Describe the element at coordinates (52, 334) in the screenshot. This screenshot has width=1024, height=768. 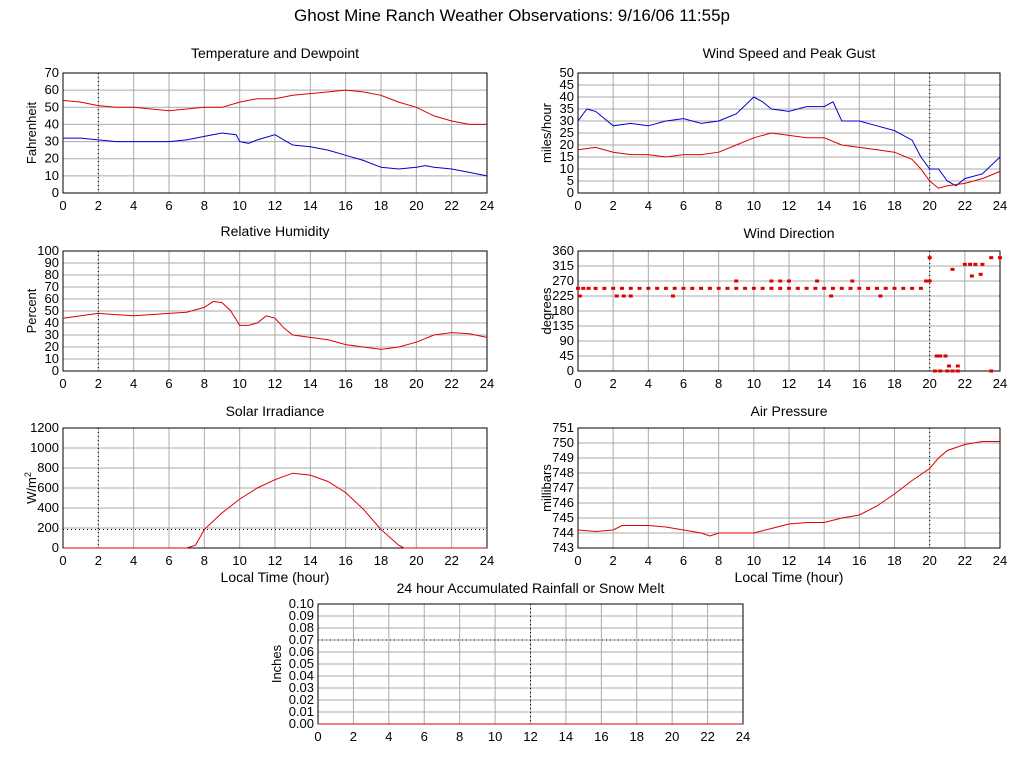
I see `y-tick-label: 30` at that location.